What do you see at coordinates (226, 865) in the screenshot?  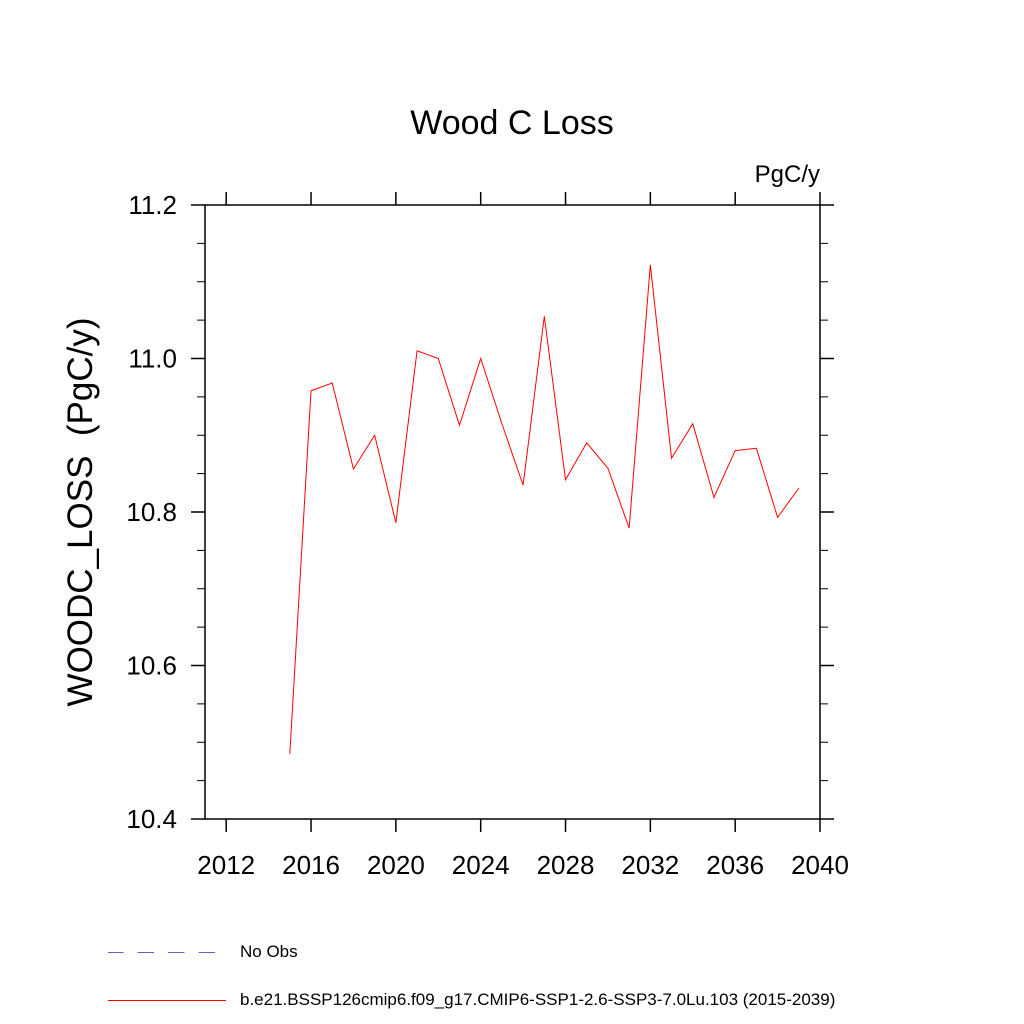 I see `x-tick-label: 2012` at bounding box center [226, 865].